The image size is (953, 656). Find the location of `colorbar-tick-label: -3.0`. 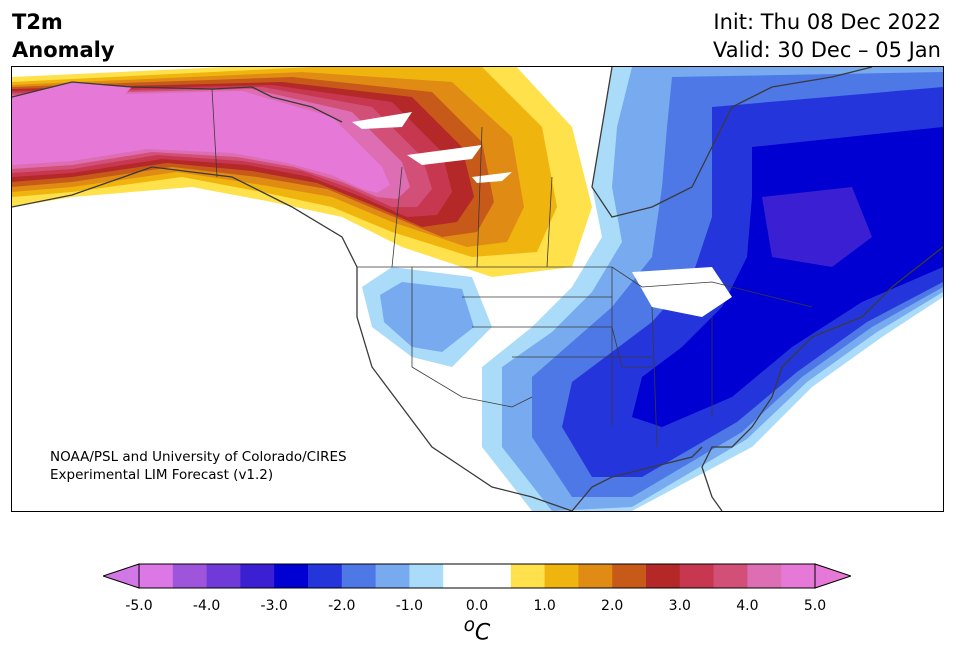

colorbar-tick-label: -3.0 is located at coordinates (274, 606).